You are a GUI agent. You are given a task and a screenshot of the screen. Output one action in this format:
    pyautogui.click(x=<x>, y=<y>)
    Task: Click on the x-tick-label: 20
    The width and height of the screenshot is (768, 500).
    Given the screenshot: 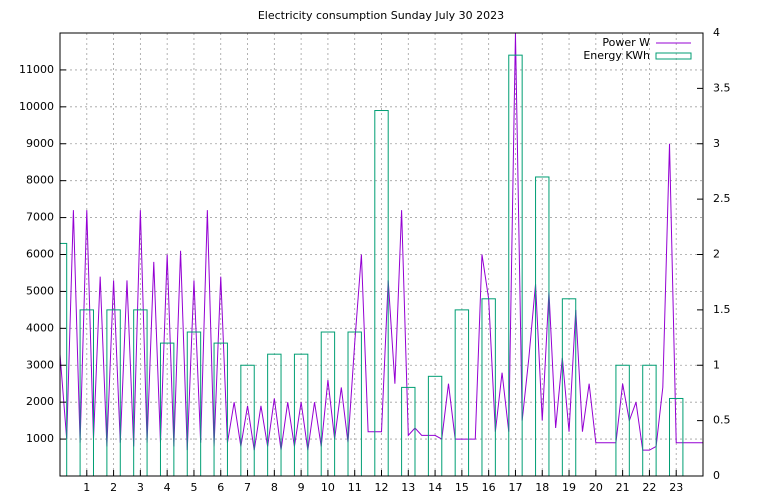 What is the action you would take?
    pyautogui.click(x=596, y=487)
    